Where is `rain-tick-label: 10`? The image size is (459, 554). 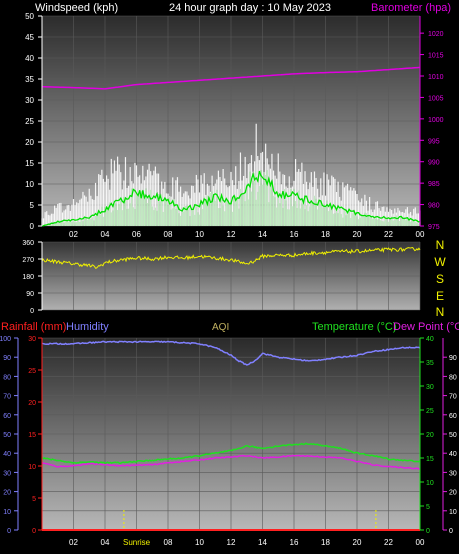
rain-tick-label: 10 is located at coordinates (32, 467).